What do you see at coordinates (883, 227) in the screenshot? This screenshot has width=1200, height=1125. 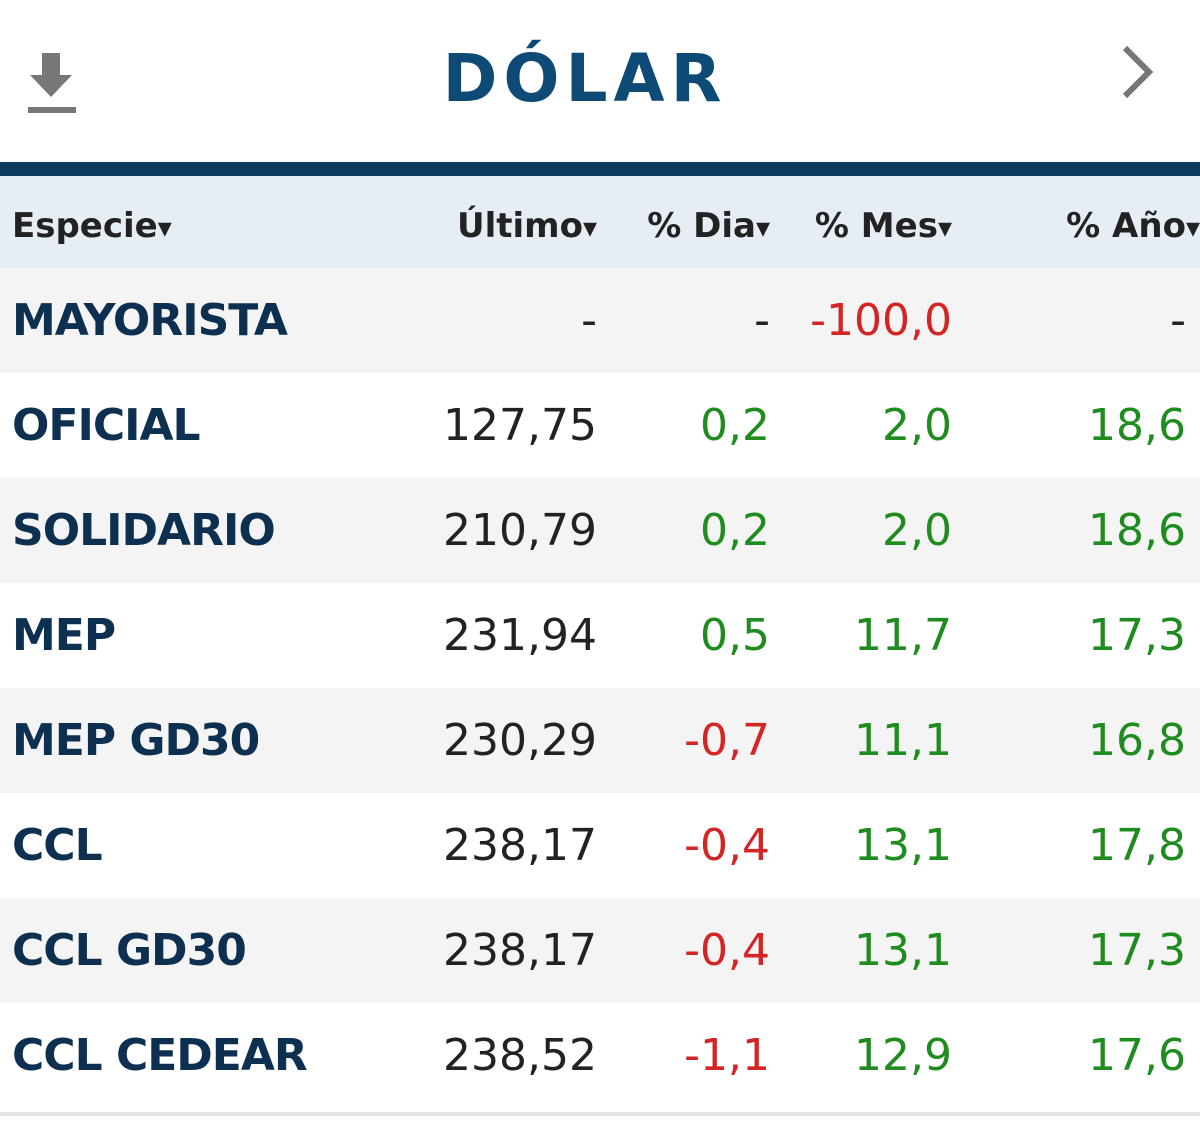 I see `column-header: % Mes` at bounding box center [883, 227].